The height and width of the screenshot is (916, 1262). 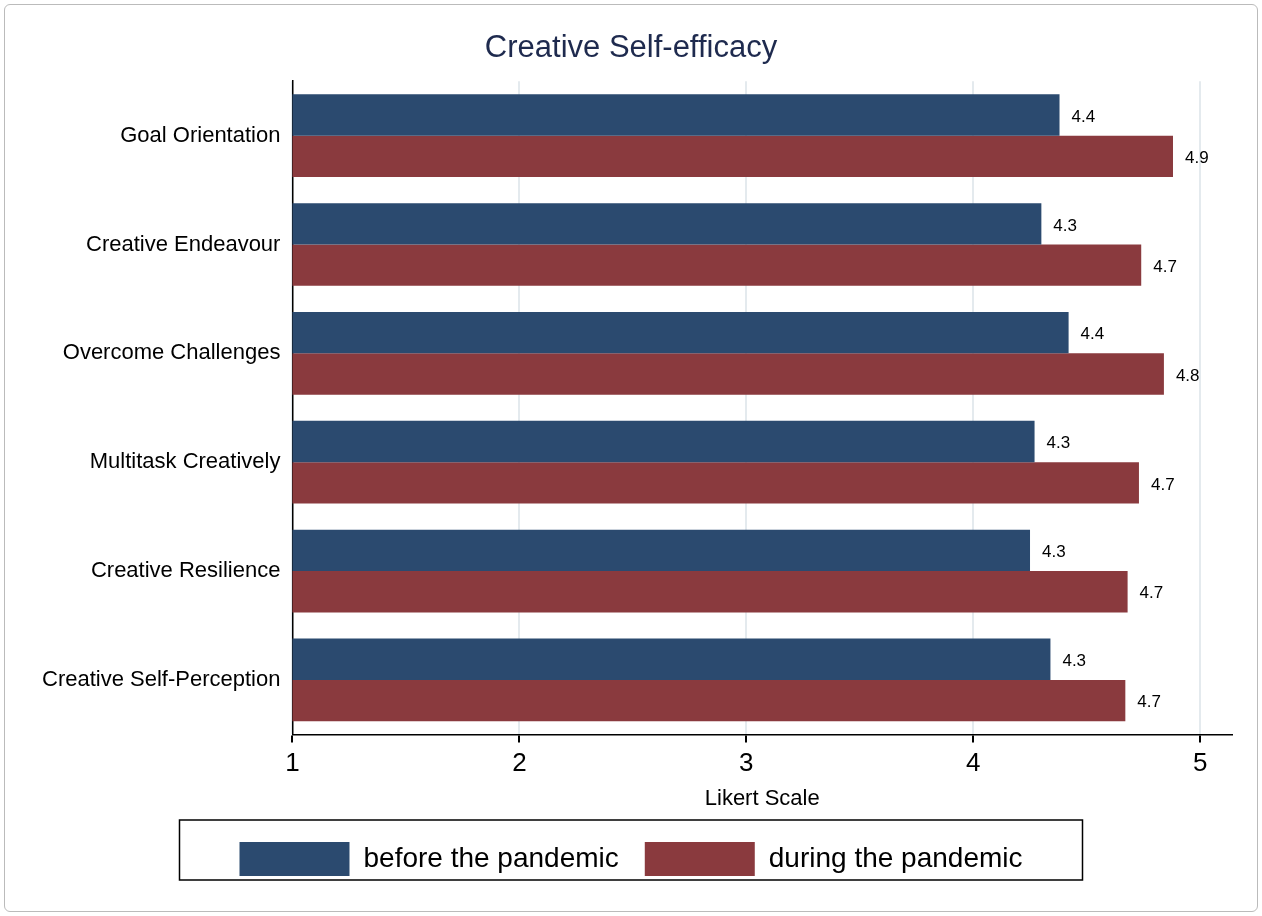 I want to click on y-tick-label: Creative Endeavour, so click(x=183, y=243).